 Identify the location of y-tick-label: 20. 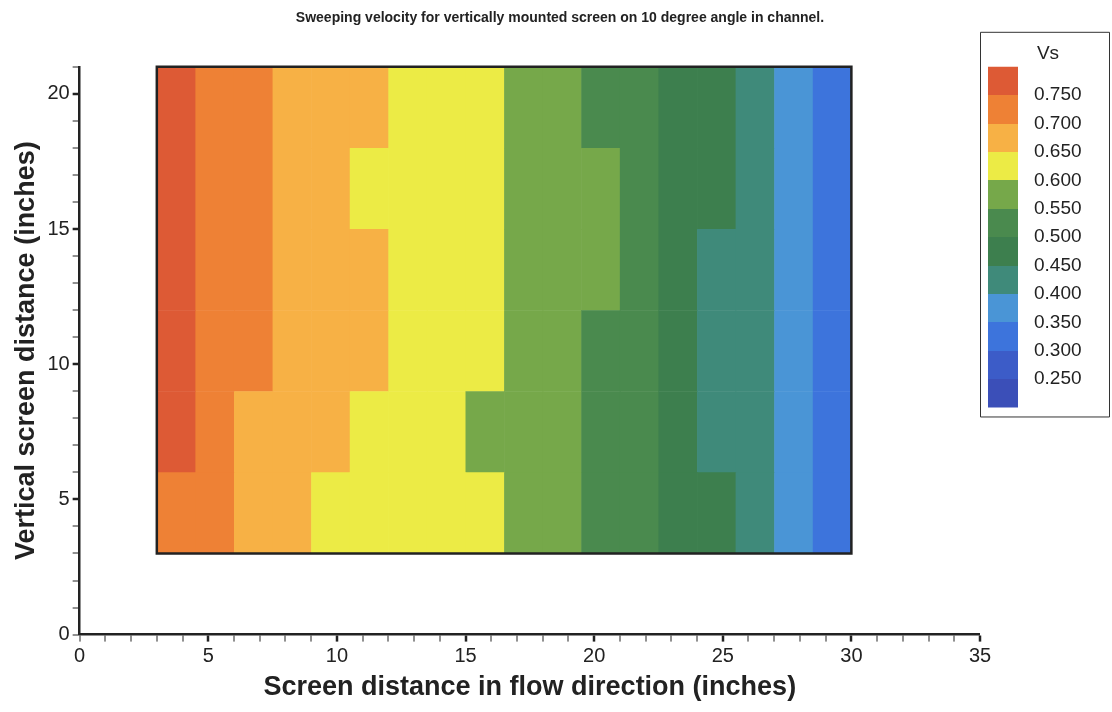
(58, 92).